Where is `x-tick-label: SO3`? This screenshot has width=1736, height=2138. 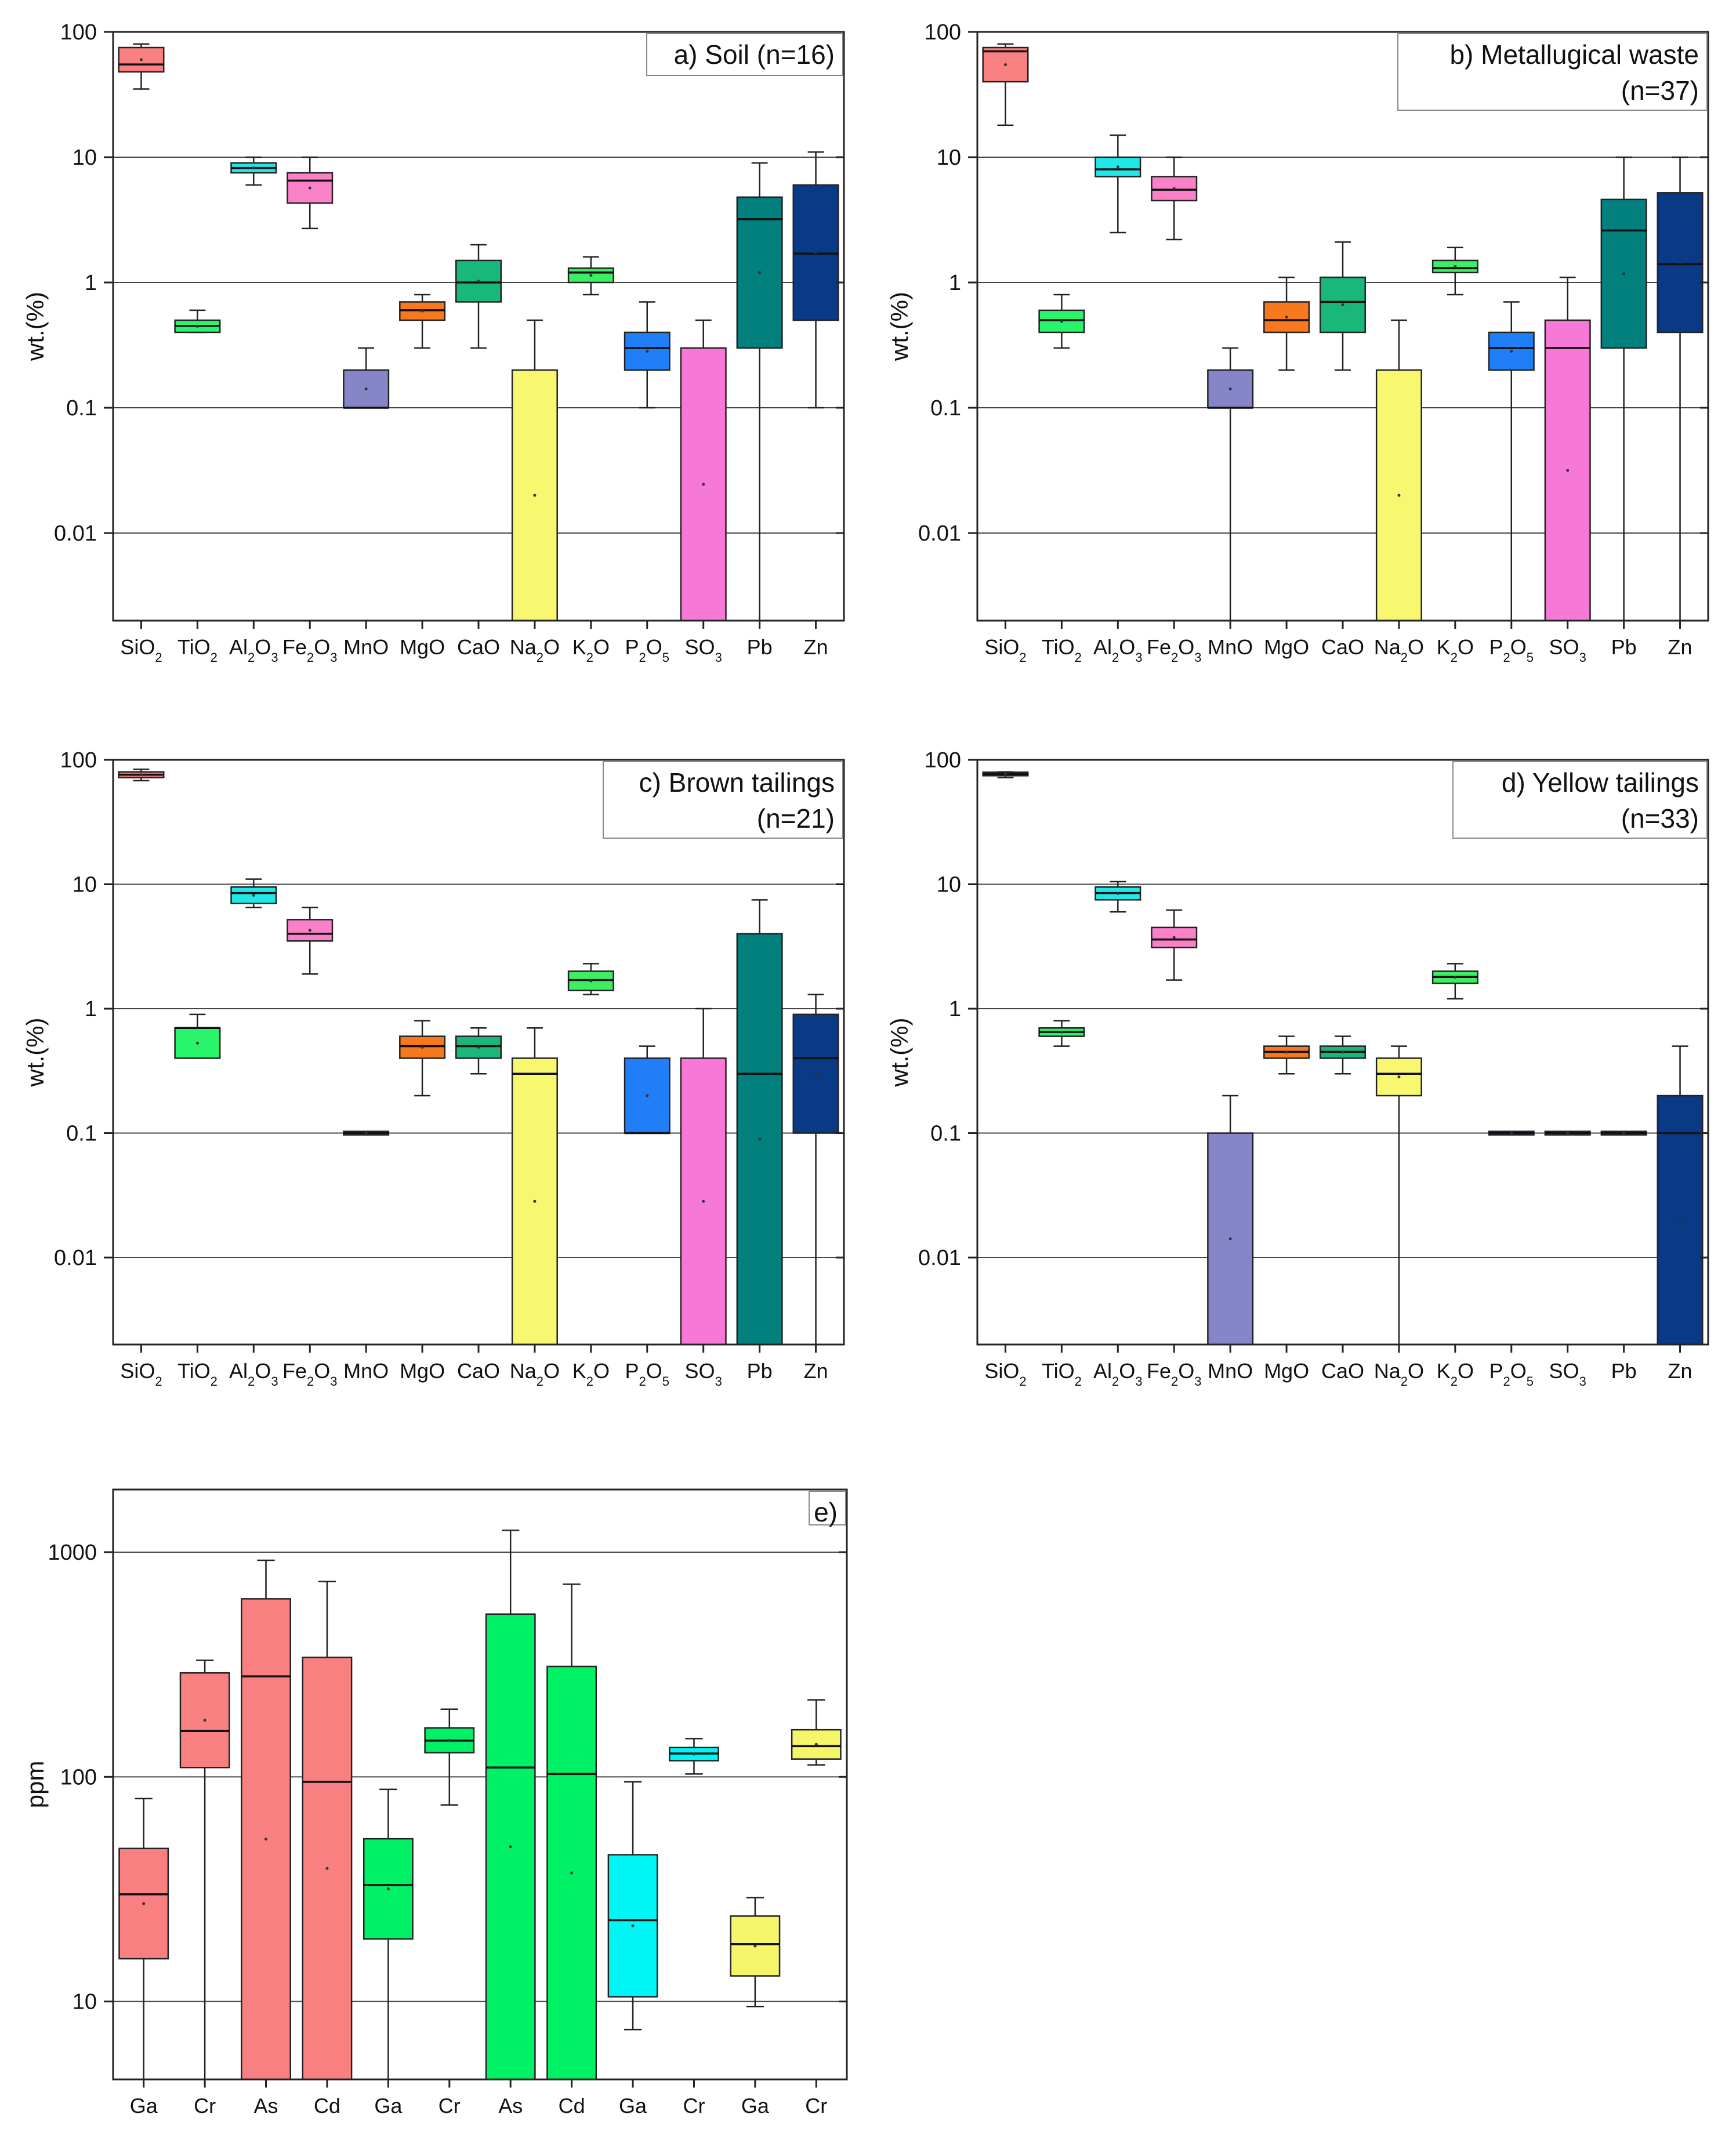
x-tick-label: SO3 is located at coordinates (703, 1374).